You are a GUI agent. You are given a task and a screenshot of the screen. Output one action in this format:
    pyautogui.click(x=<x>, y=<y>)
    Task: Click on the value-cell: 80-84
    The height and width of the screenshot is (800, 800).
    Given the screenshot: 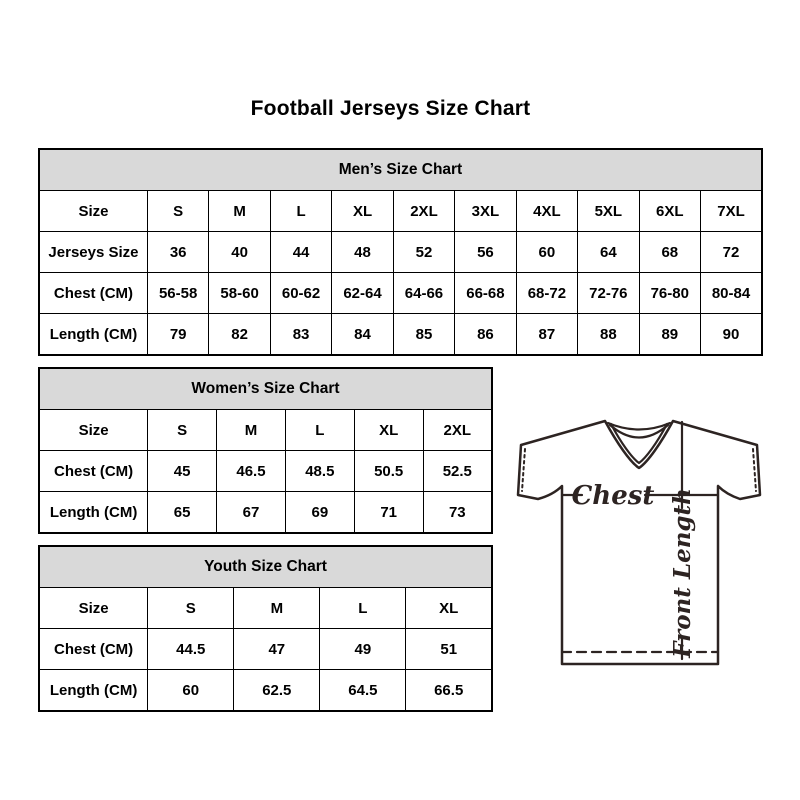 What is the action you would take?
    pyautogui.click(x=731, y=293)
    